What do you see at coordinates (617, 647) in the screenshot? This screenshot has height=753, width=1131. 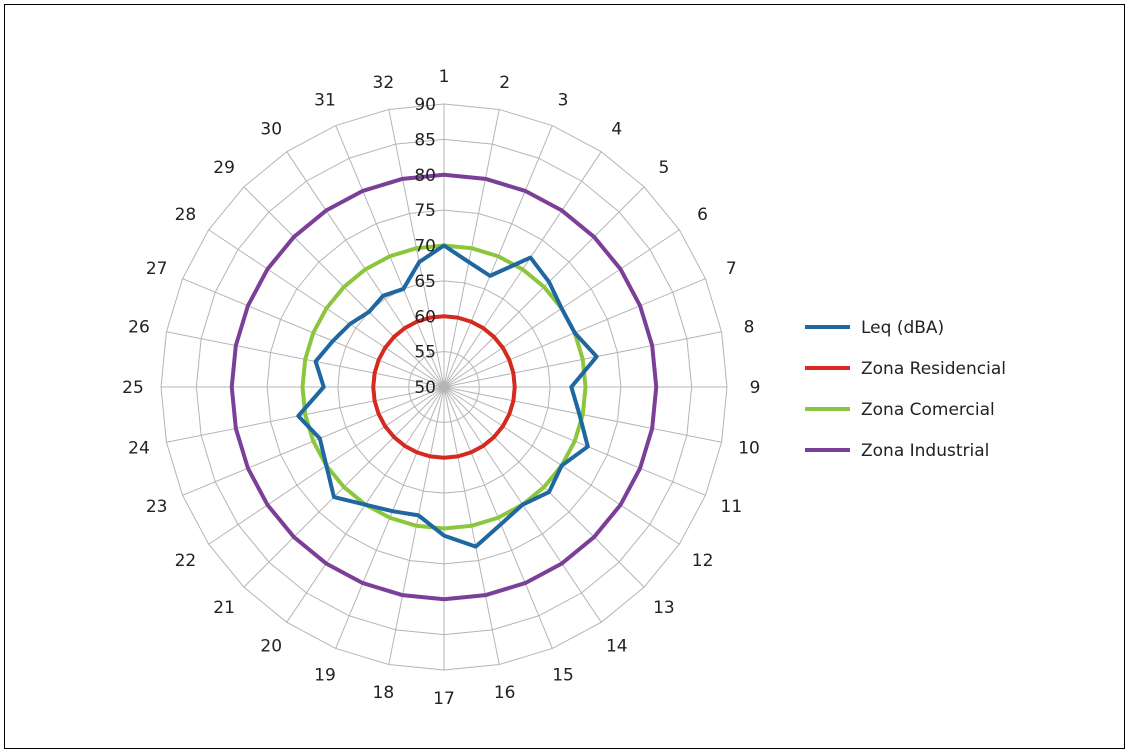 I see `category-label-14: 14` at bounding box center [617, 647].